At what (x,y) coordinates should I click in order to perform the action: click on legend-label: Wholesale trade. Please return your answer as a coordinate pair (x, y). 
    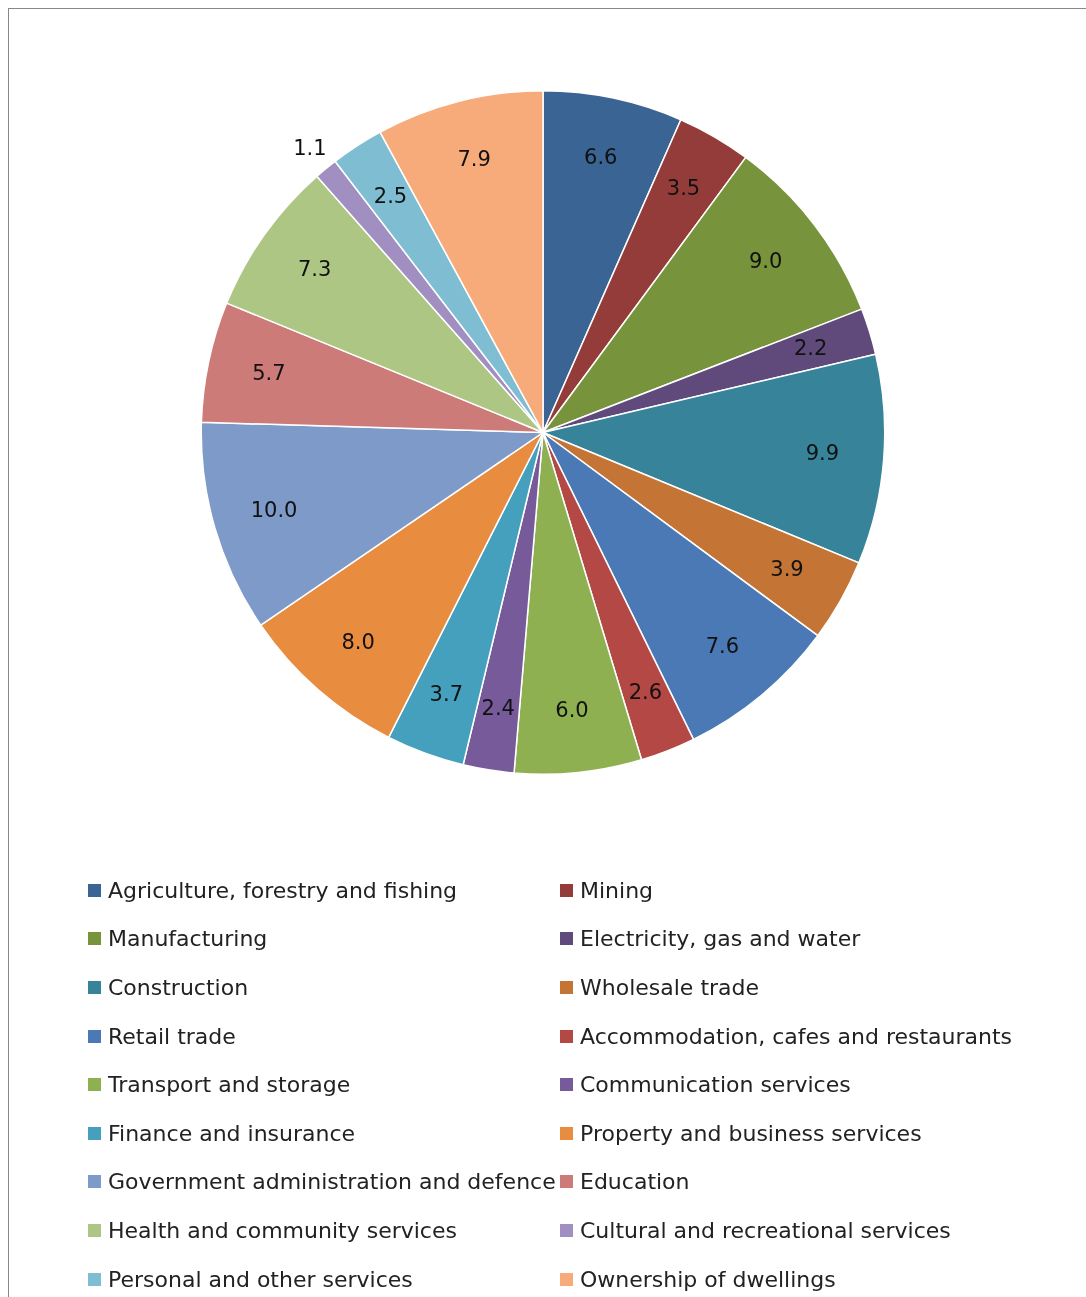
    Looking at the image, I should click on (670, 987).